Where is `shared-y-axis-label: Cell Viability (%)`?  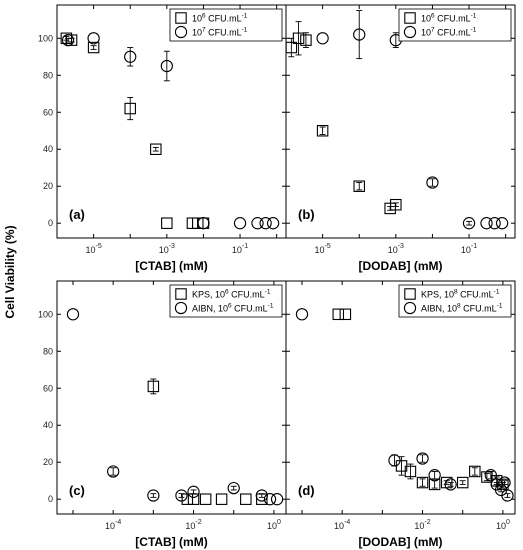 shared-y-axis-label: Cell Viability (%) is located at coordinates (10, 271).